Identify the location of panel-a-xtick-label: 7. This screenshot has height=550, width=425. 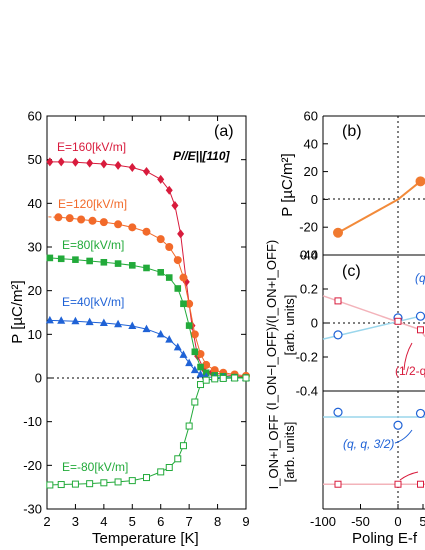
(189, 521).